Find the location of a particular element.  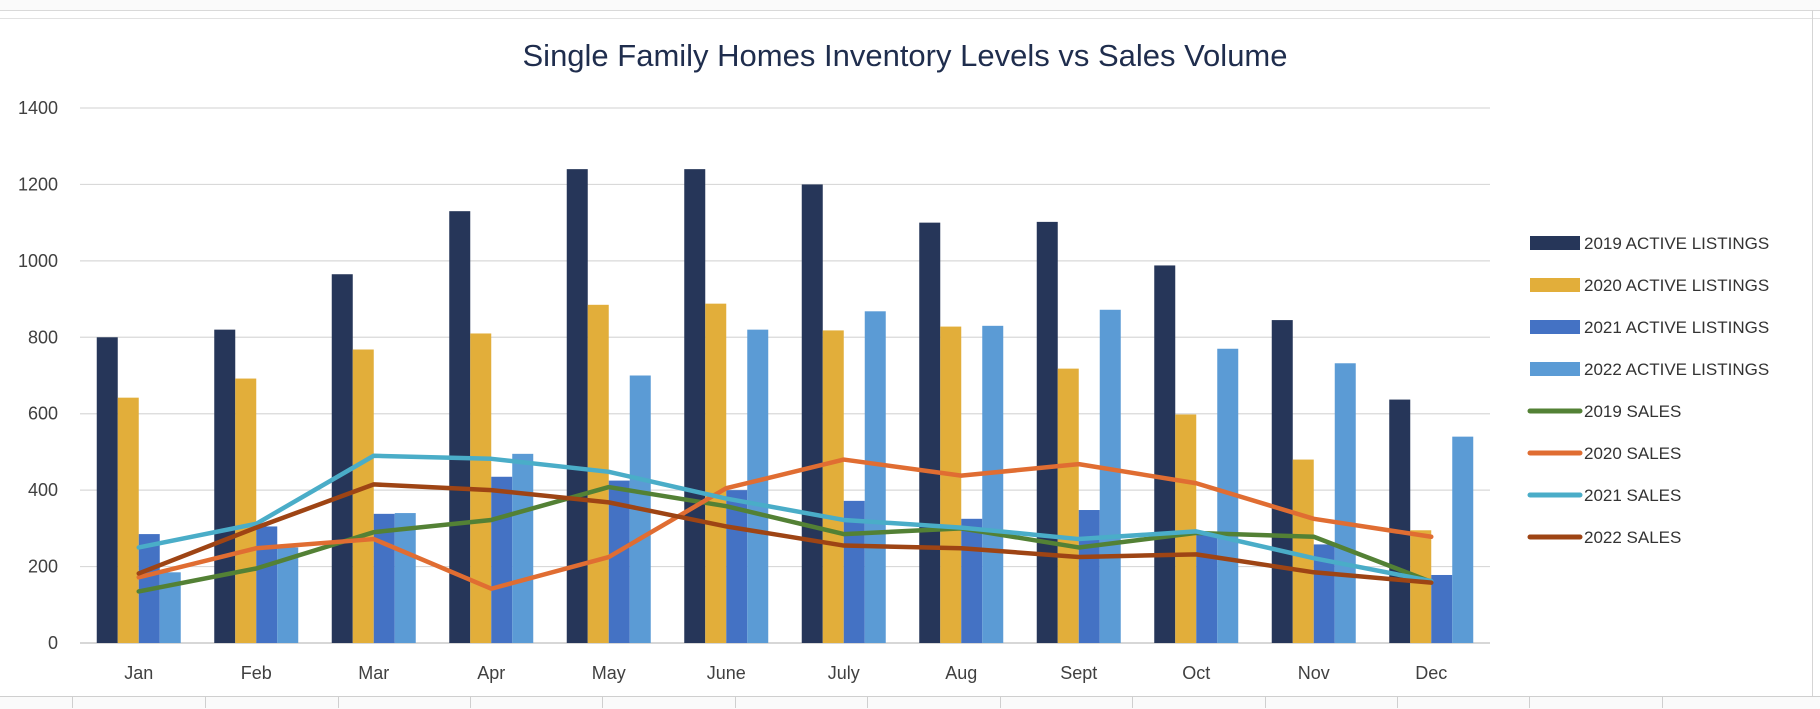

bar-2021-active-listings-nov is located at coordinates (1324, 593).